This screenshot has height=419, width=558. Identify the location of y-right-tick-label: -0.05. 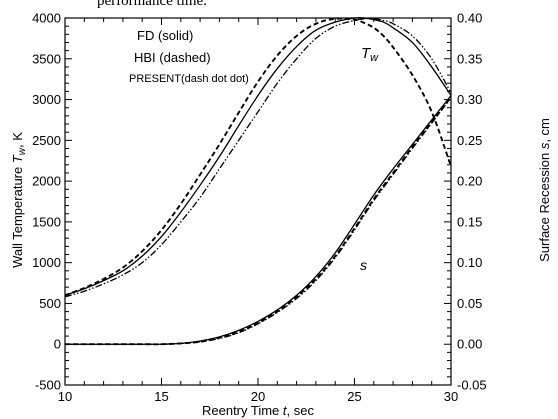
(472, 385).